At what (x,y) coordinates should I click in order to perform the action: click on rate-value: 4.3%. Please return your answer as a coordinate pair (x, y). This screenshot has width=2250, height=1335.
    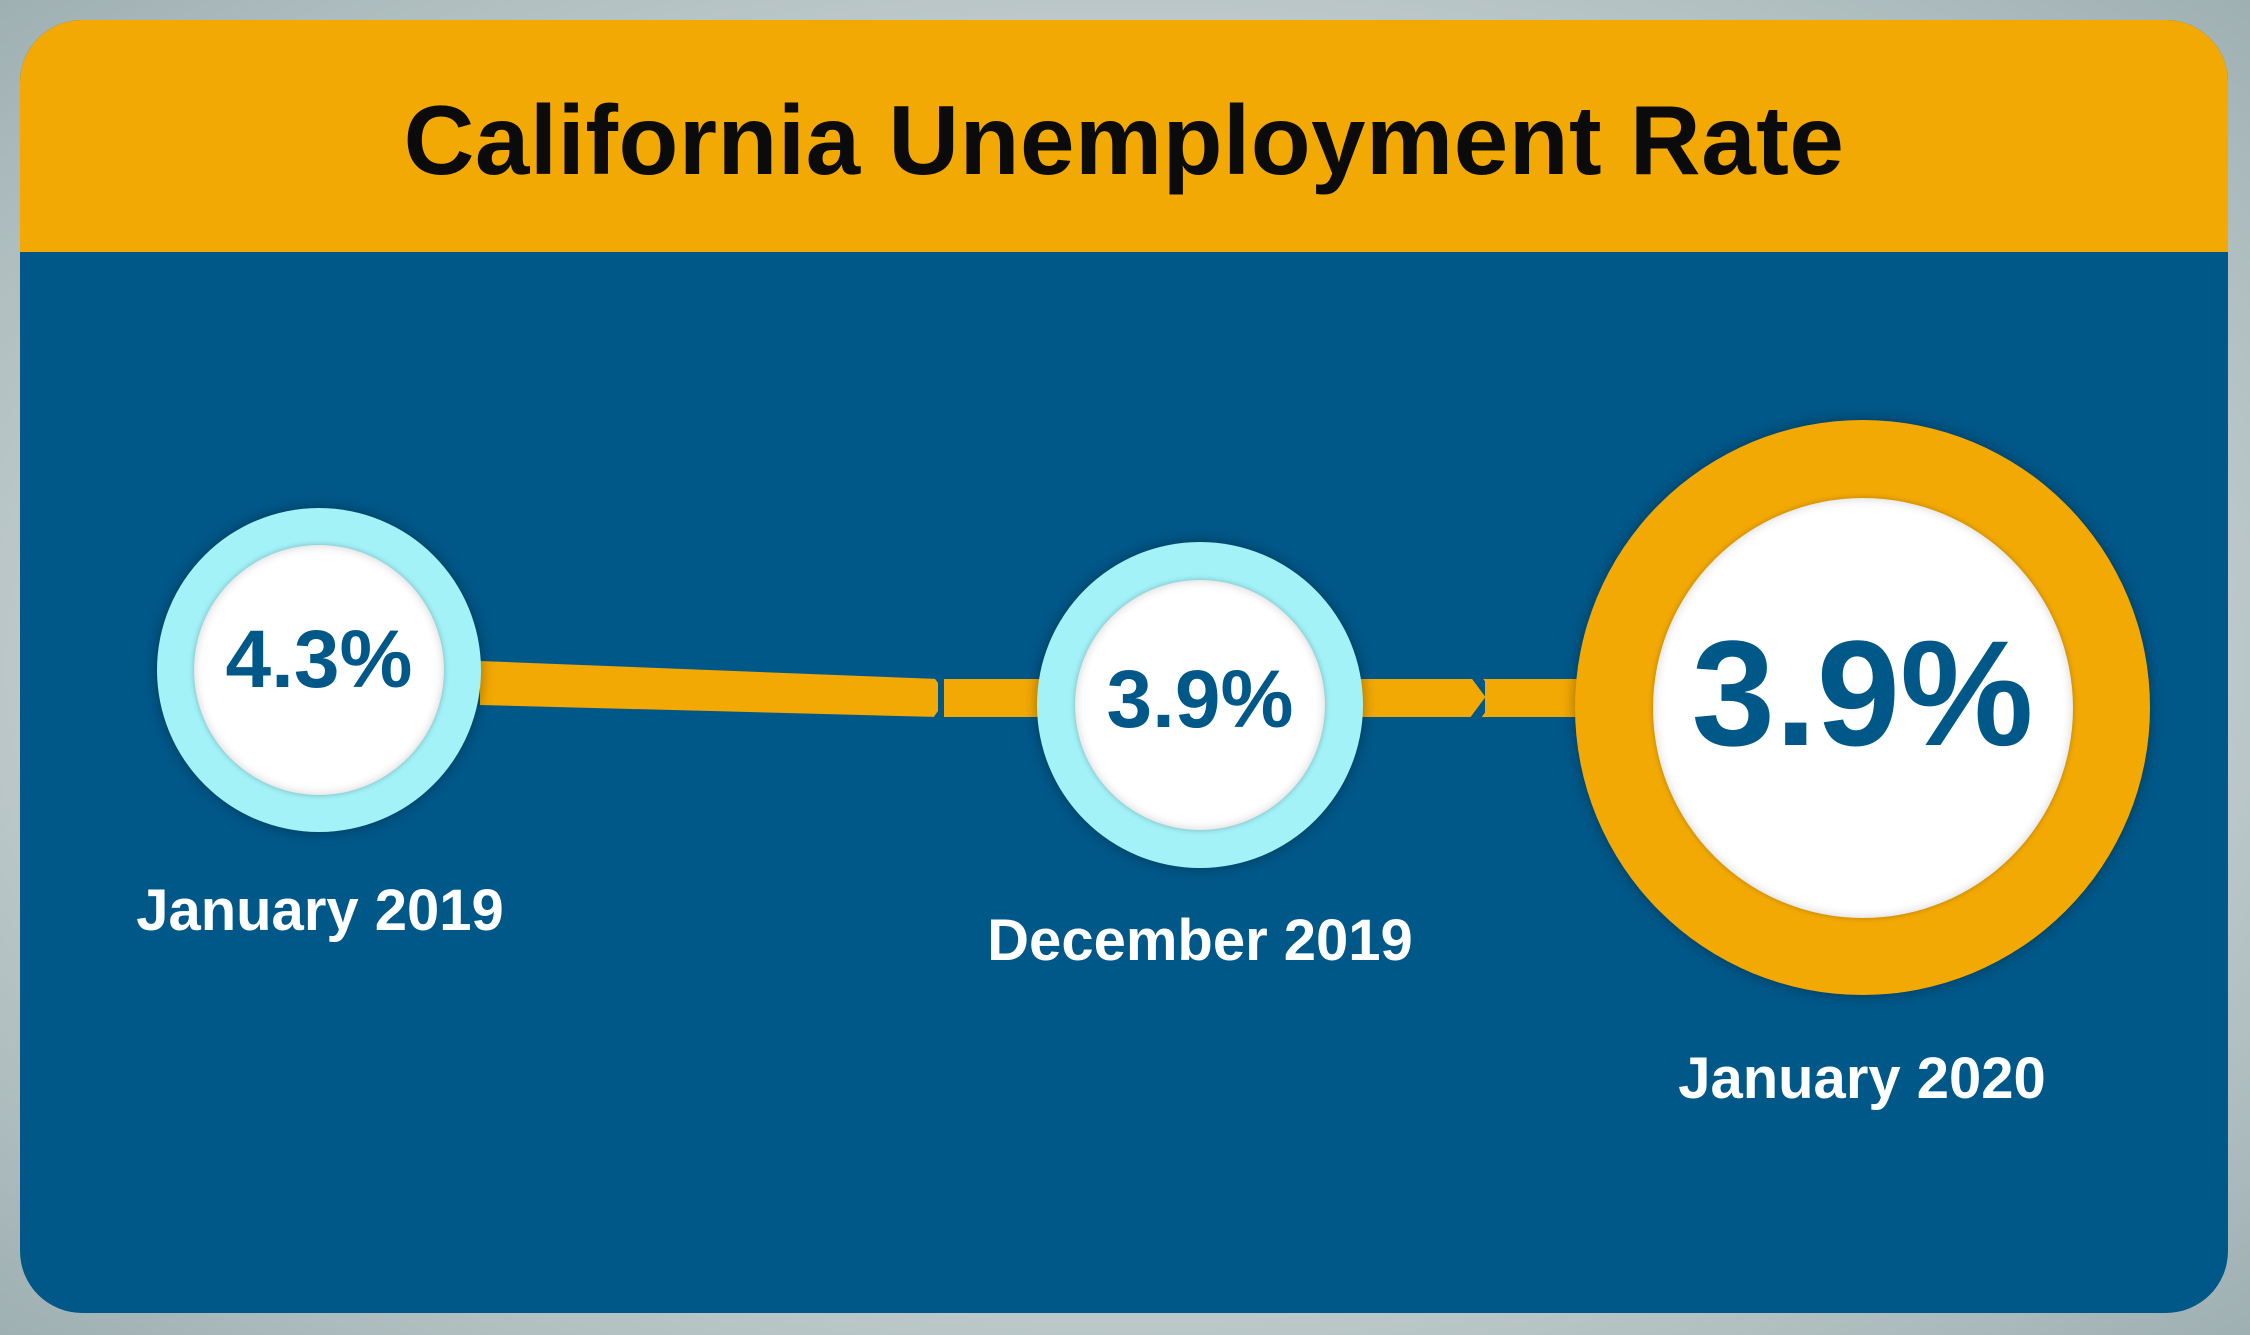
    Looking at the image, I should click on (319, 659).